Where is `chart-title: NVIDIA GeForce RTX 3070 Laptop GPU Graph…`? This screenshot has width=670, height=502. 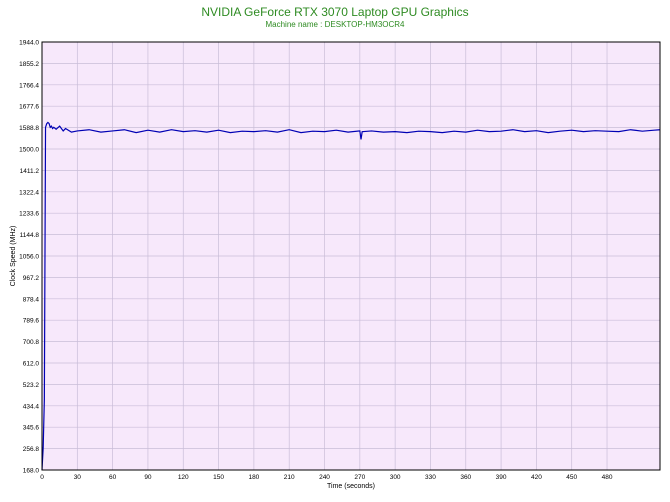 chart-title: NVIDIA GeForce RTX 3070 Laptop GPU Graph… is located at coordinates (335, 12).